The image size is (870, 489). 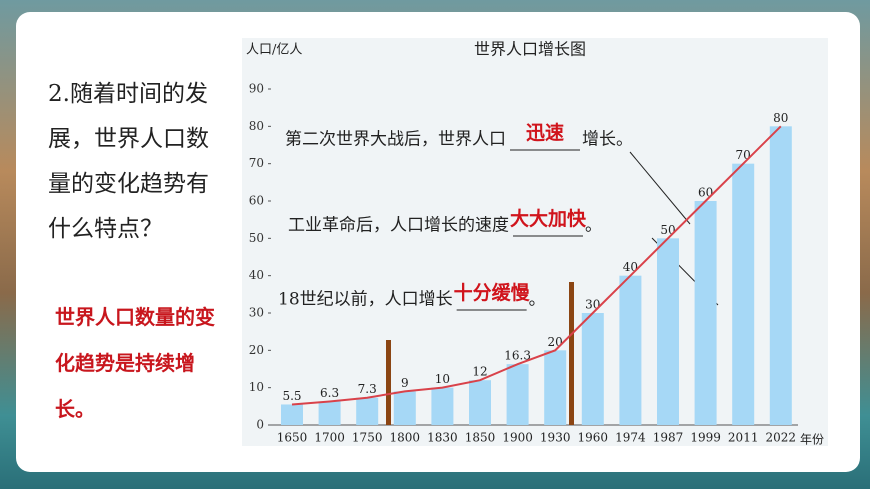 I want to click on value-label: 12, so click(x=479, y=372).